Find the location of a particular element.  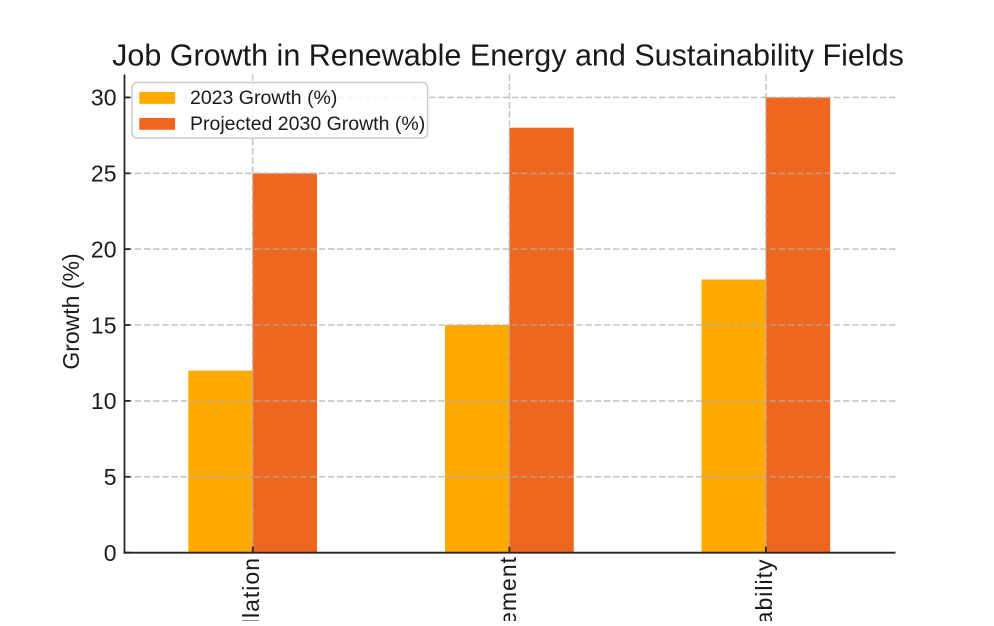

svg-text: 2023 Growth (%) is located at coordinates (263, 98).